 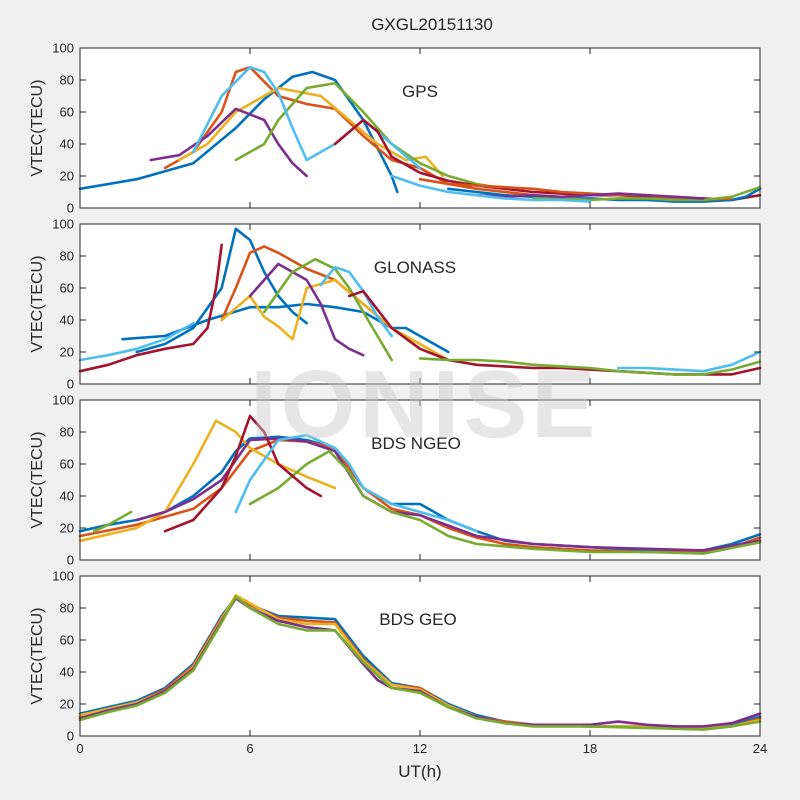 I want to click on panel-label: GLONASS, so click(x=415, y=267).